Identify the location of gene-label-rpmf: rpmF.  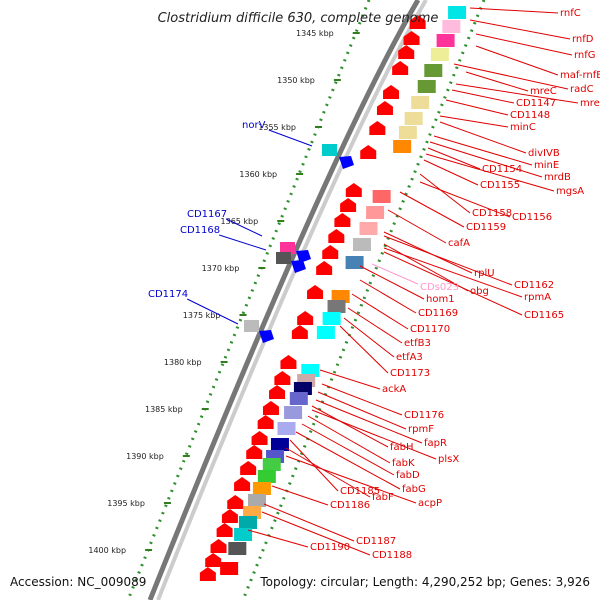
(421, 429).